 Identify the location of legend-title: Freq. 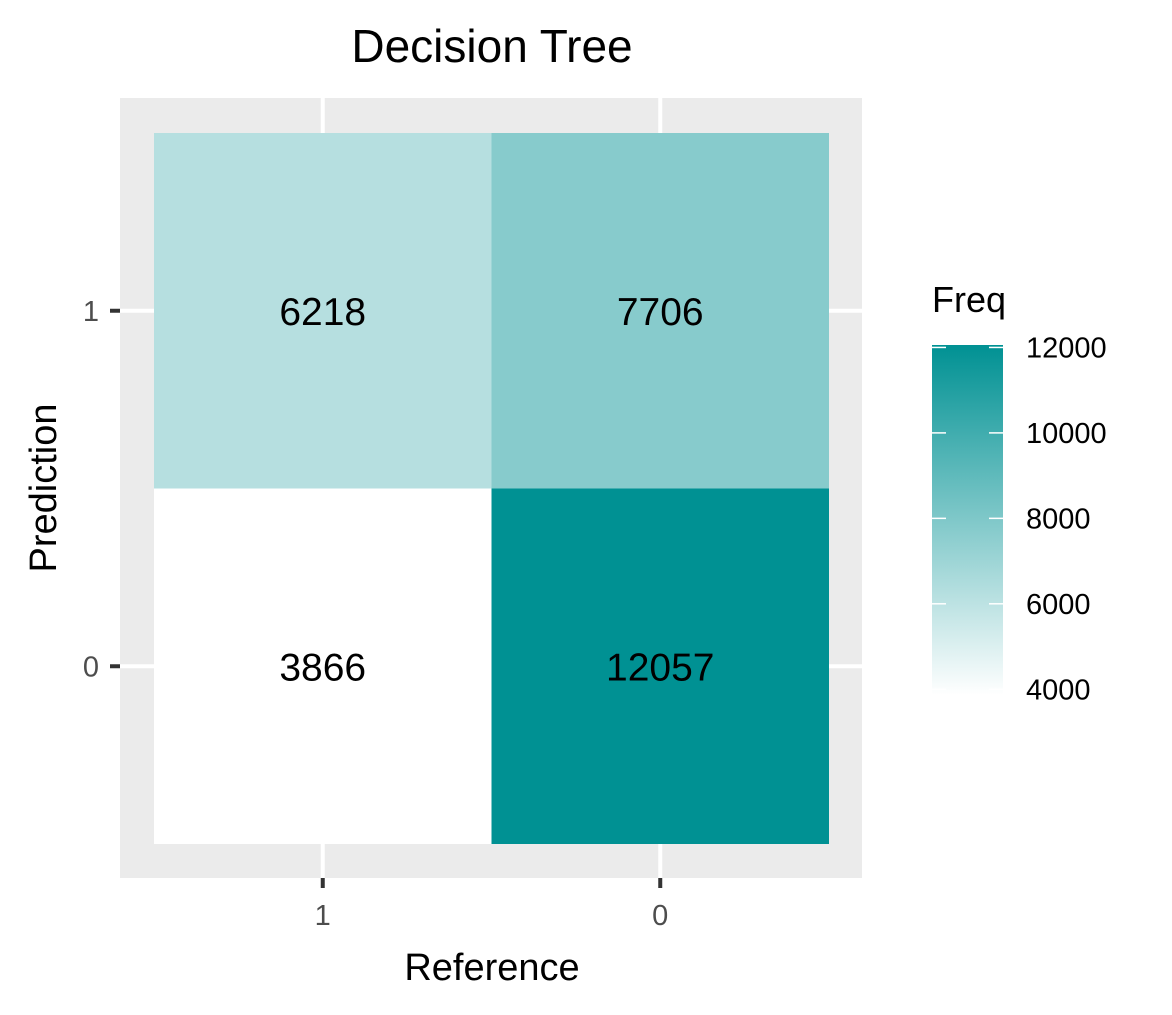
(969, 299).